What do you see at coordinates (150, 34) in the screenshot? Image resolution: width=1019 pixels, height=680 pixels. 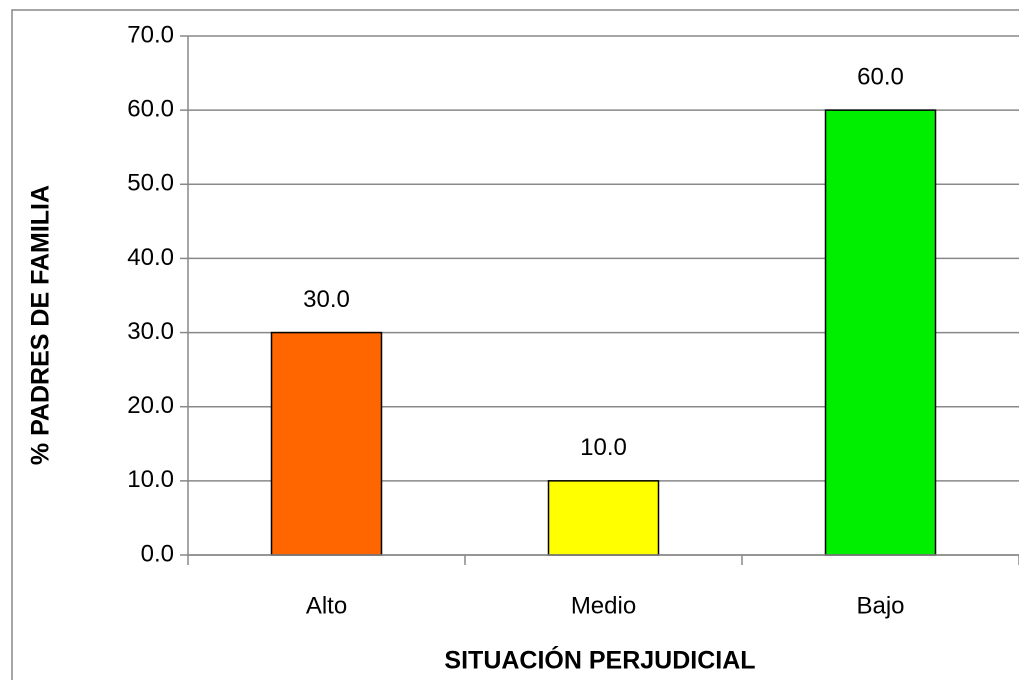 I see `y-tick-label: 70.0` at bounding box center [150, 34].